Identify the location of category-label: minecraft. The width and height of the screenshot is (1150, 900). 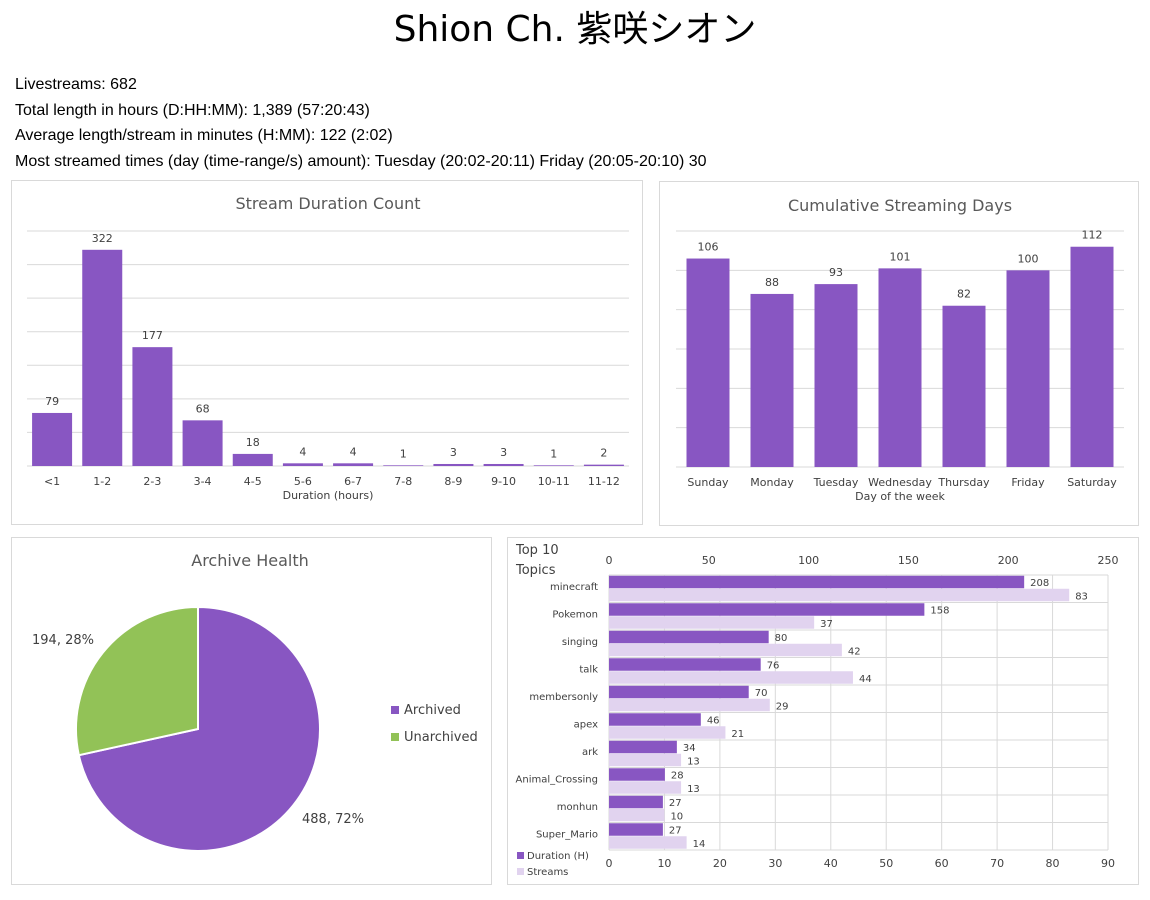
(574, 587).